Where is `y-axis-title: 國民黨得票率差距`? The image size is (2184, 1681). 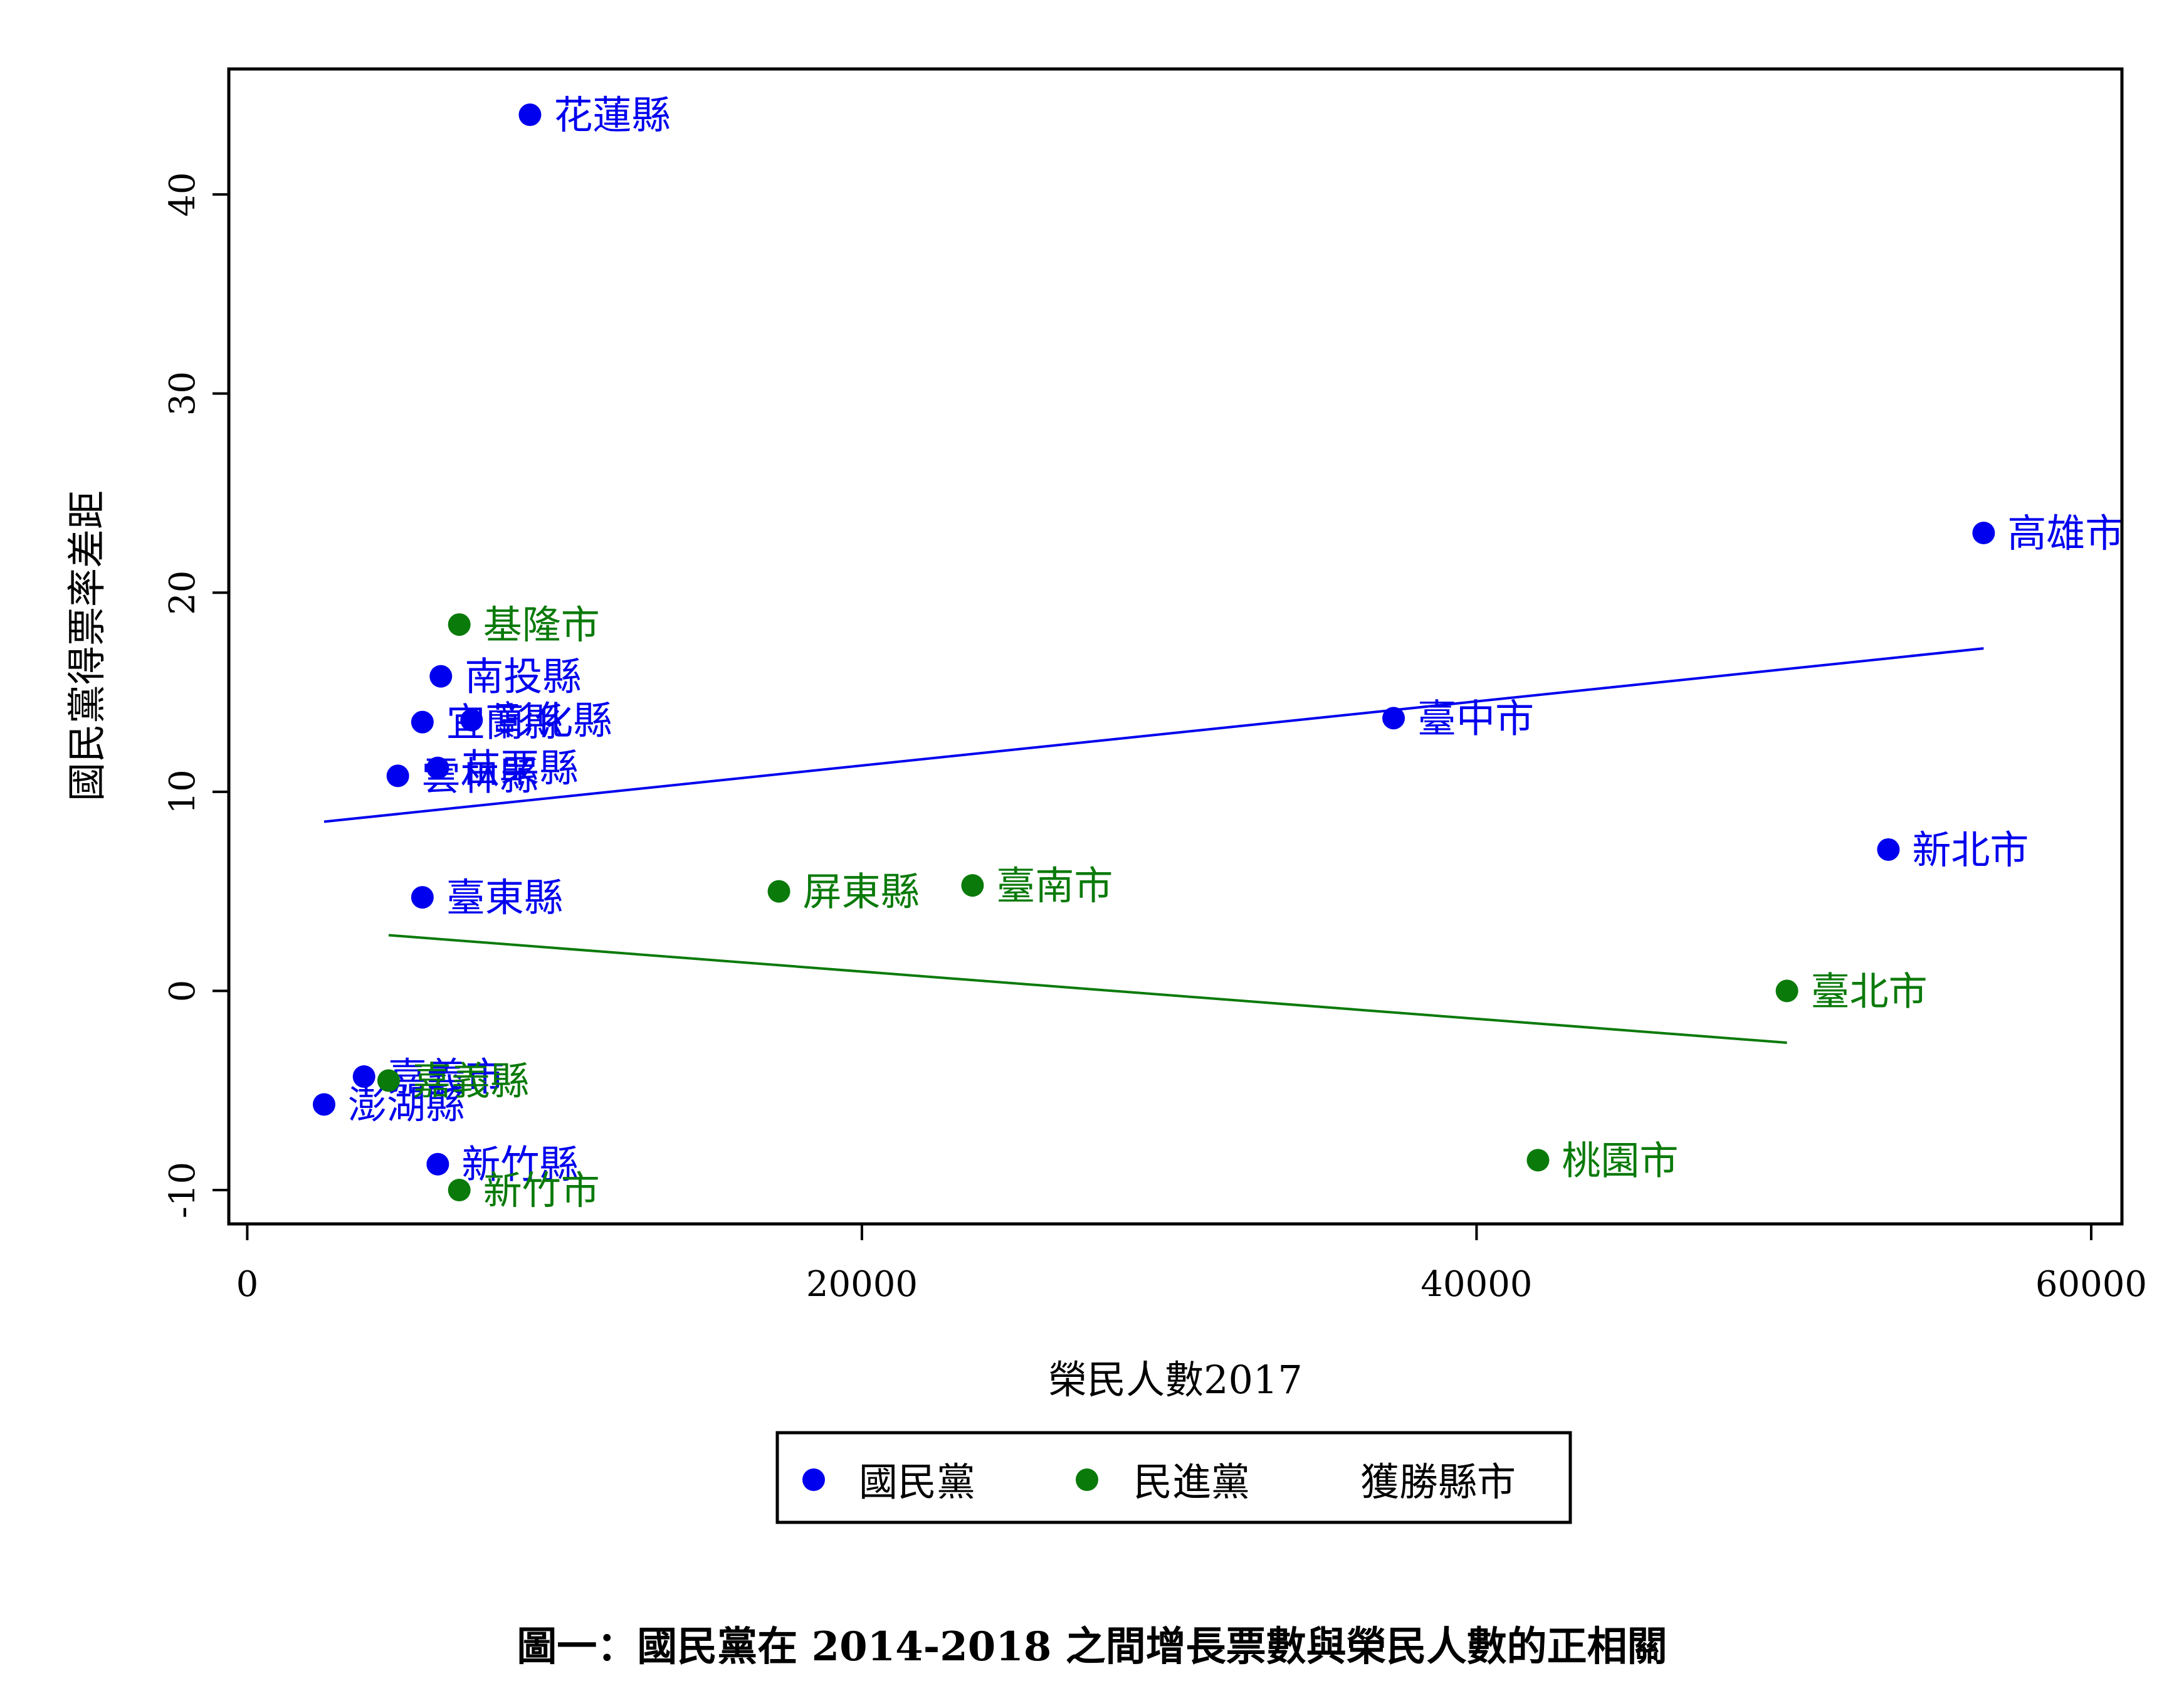
y-axis-title: 國民黨得票率差距 is located at coordinates (87, 645).